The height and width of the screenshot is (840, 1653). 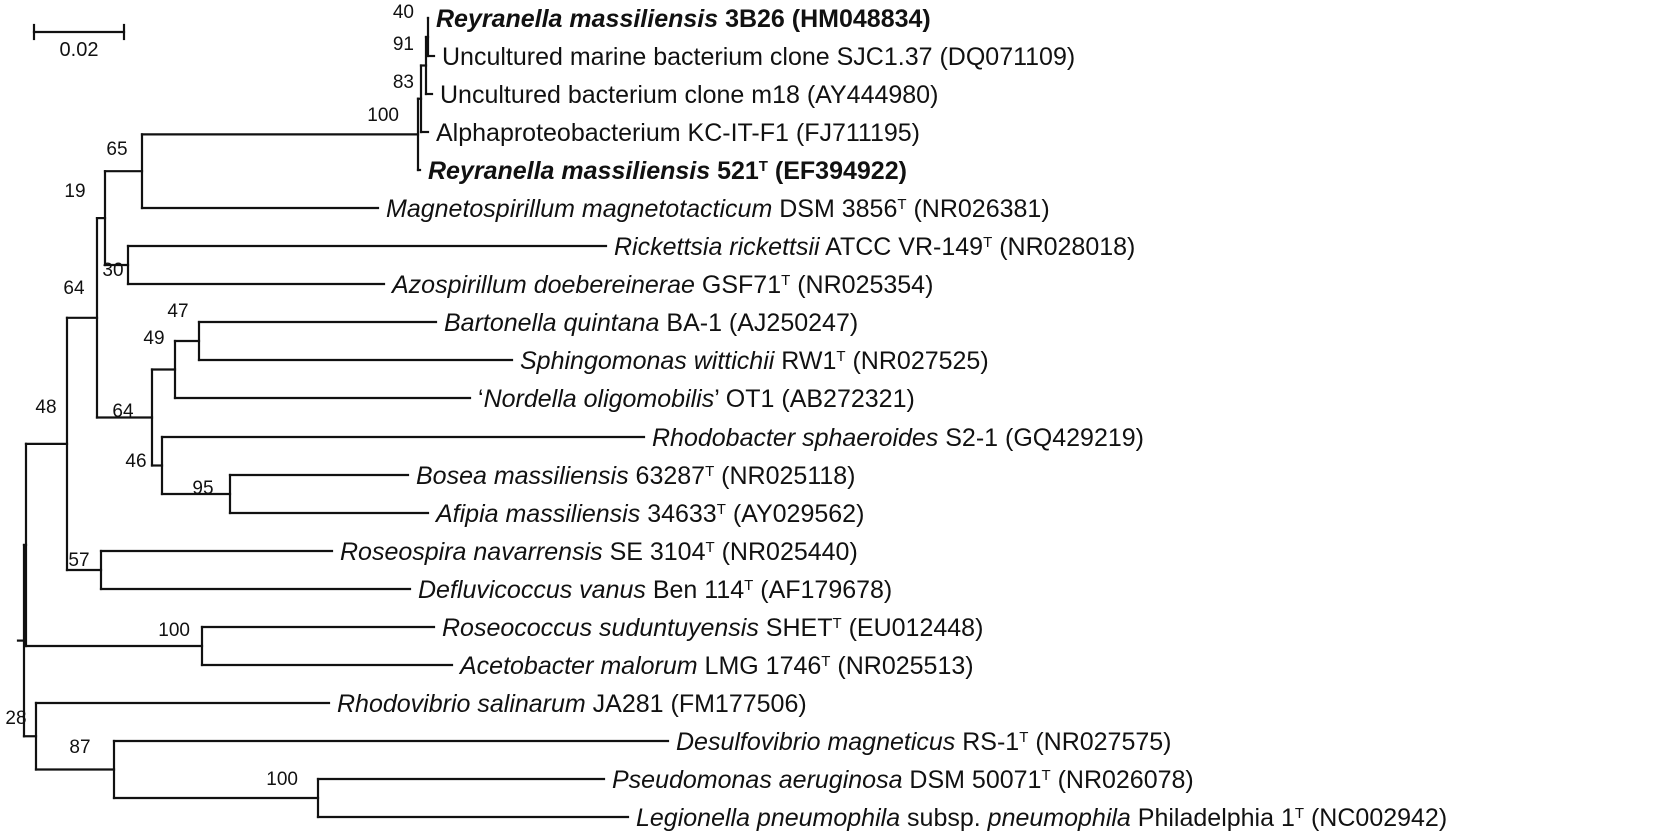 What do you see at coordinates (716, 666) in the screenshot?
I see `taxon-label-acetobacter: Acetobacter malorum LMG 1746T (NR025513)` at bounding box center [716, 666].